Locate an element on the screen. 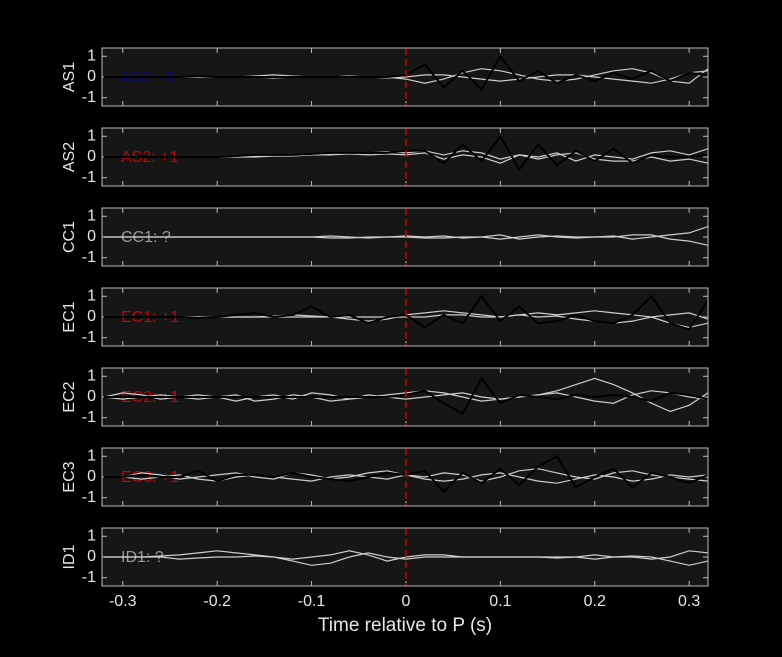 The height and width of the screenshot is (657, 782). y-axis-label: ID1 is located at coordinates (69, 556).